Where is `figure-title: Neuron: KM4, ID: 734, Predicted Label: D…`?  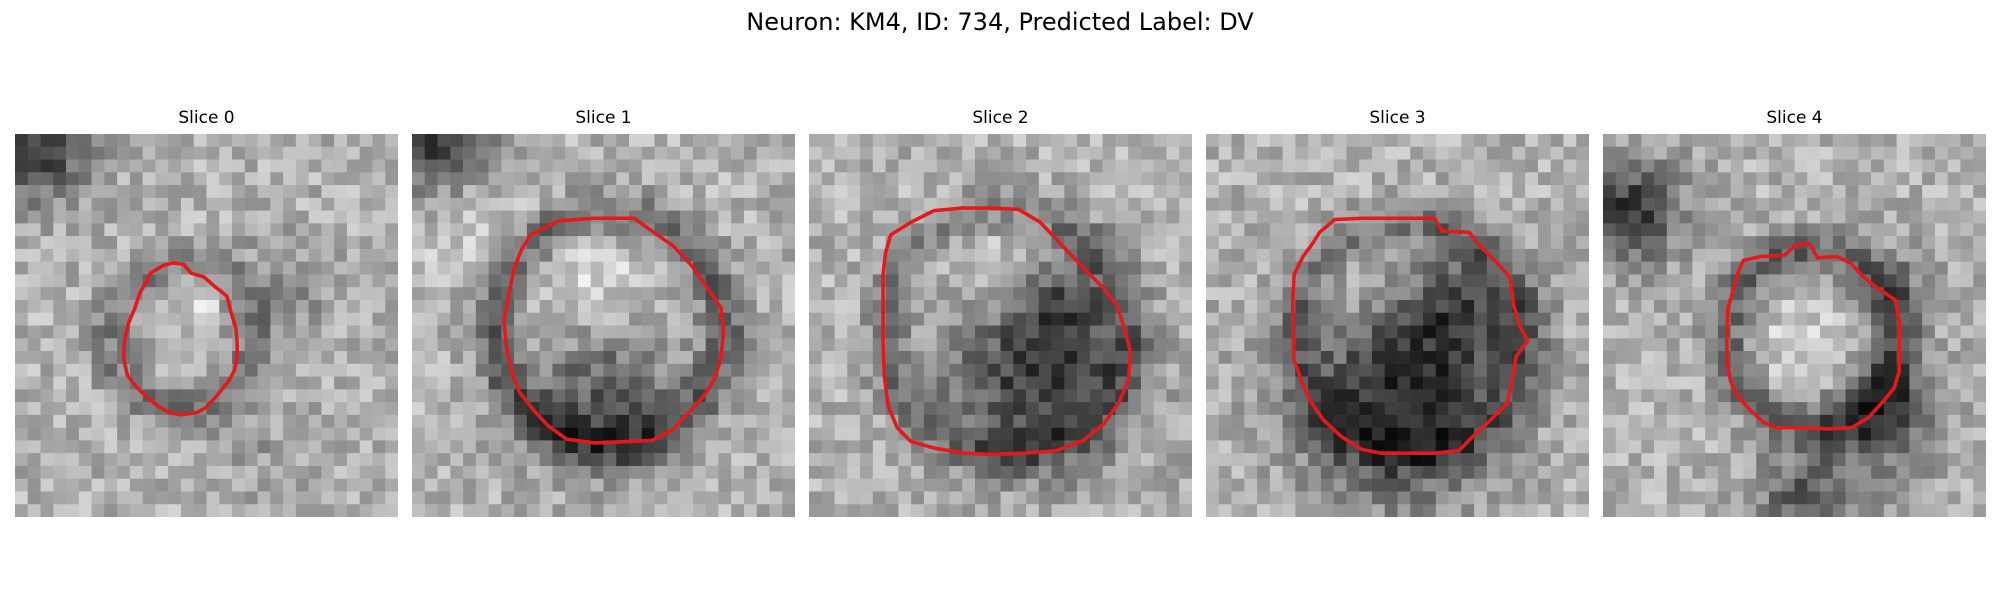 figure-title: Neuron: KM4, ID: 734, Predicted Label: D… is located at coordinates (1000, 22).